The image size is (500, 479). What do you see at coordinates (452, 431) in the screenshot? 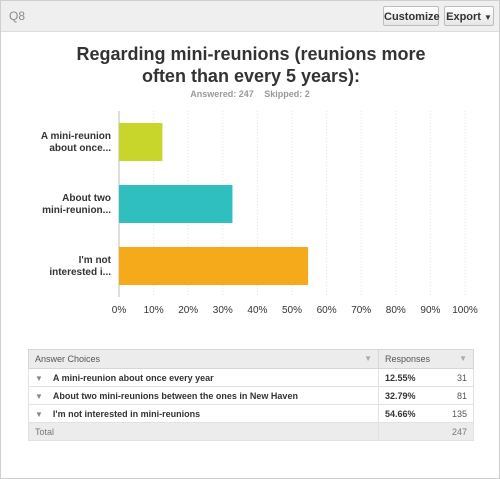
I see `total-count: 247` at bounding box center [452, 431].